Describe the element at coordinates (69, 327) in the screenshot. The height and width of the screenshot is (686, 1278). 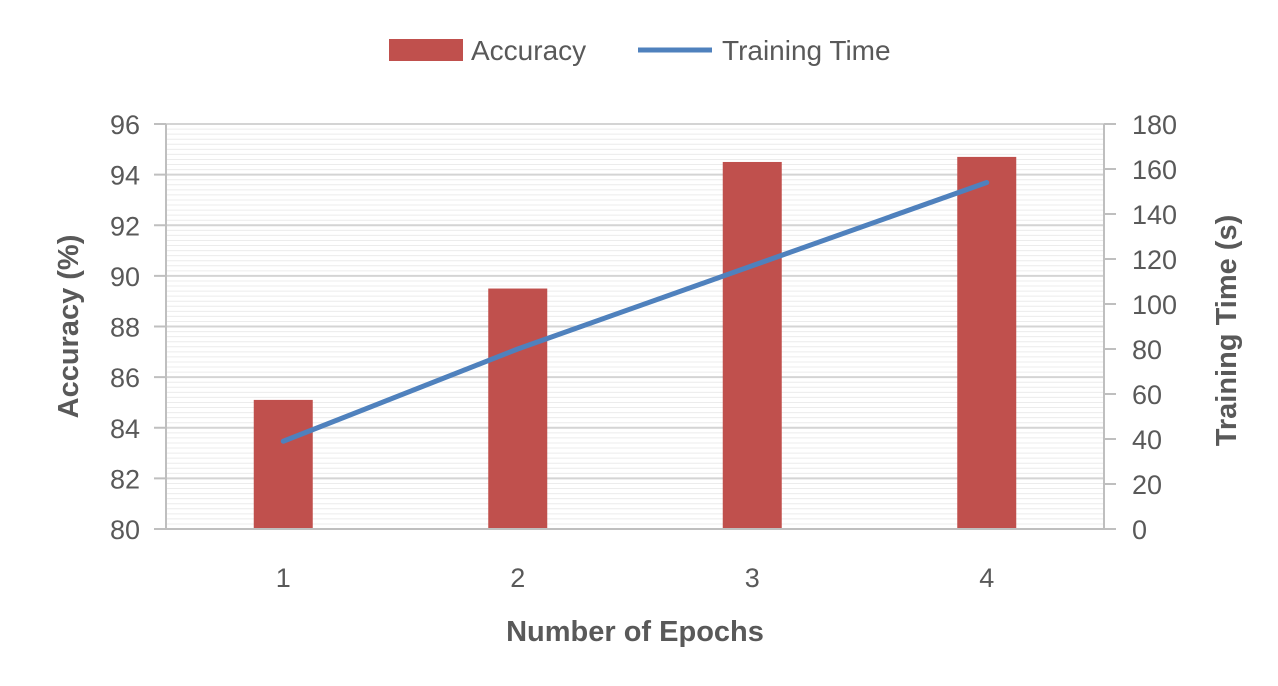
I see `left-axis-title: Accuracy (%)` at that location.